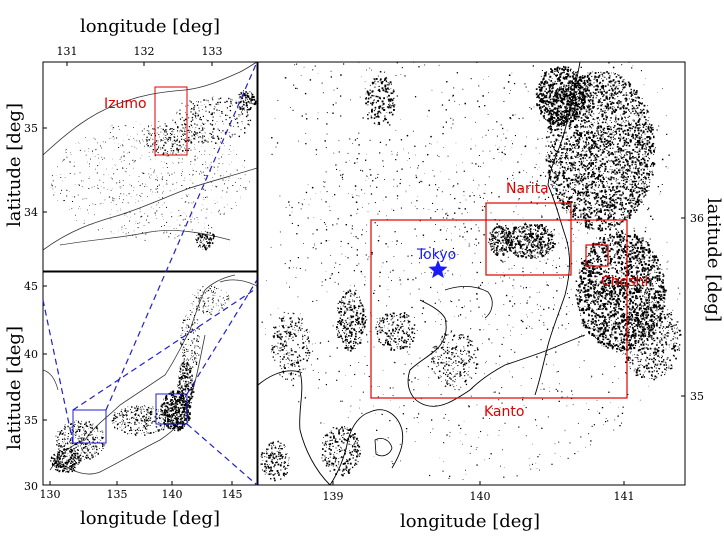 The image size is (724, 545). What do you see at coordinates (212, 51) in the screenshot?
I see `top-x-tick-133: 133` at bounding box center [212, 51].